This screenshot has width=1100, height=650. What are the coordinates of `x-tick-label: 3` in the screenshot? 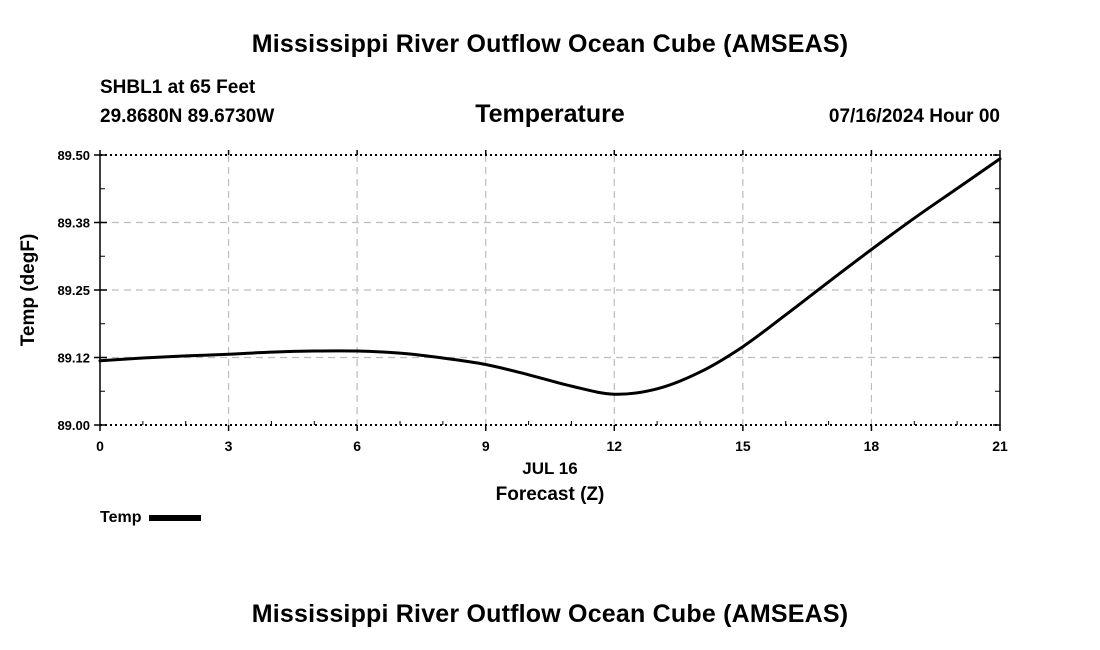 It's located at (229, 446).